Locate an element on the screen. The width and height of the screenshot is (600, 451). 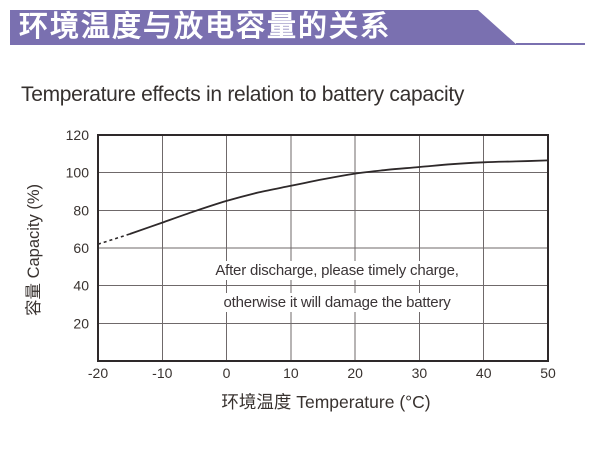
y-tick-label-120: 120 is located at coordinates (78, 135).